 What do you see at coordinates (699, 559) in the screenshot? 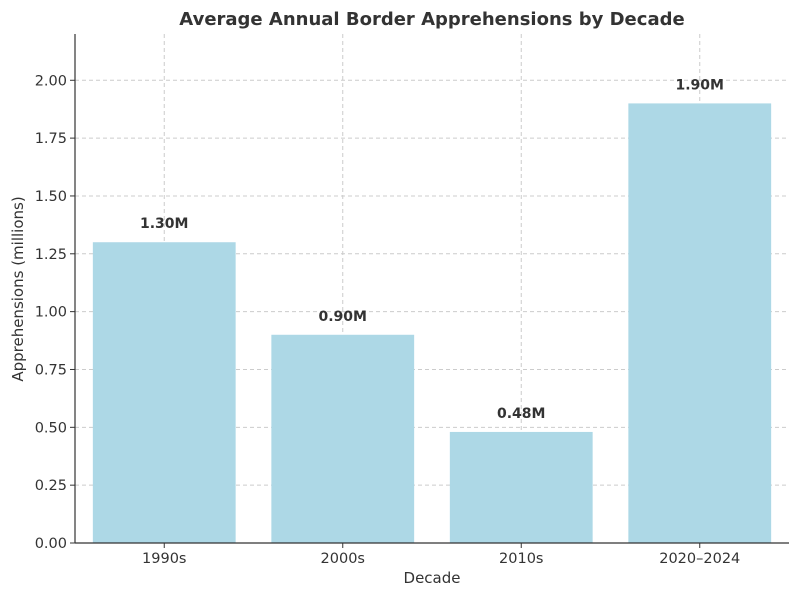
I see `x-tick-label: 2020–2024` at bounding box center [699, 559].